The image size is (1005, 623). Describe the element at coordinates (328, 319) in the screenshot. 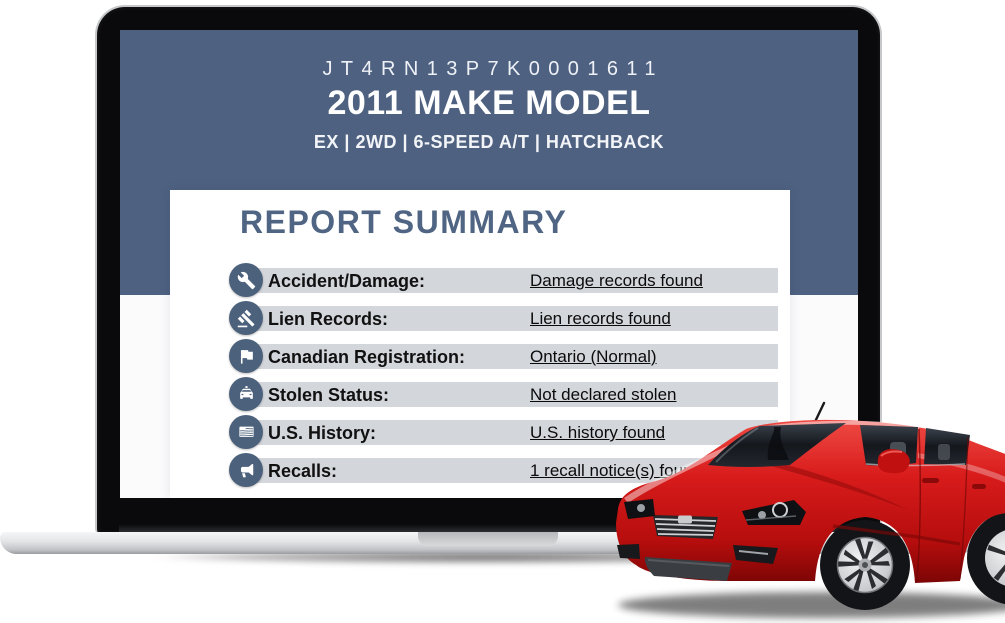

I see `row-label: Lien Records:` at that location.